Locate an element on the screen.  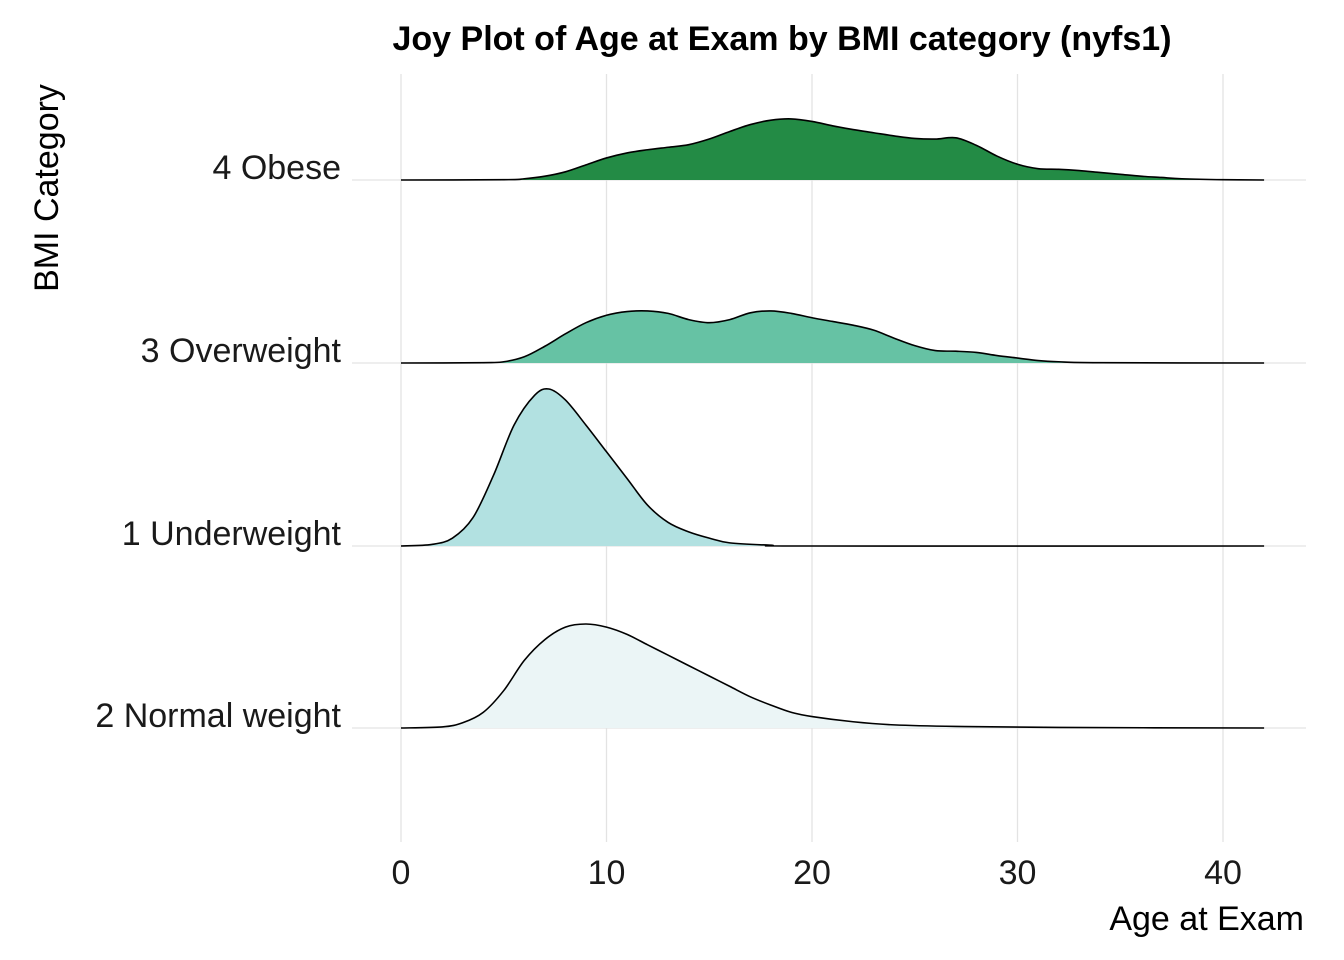
x-tick-label-0: 0 is located at coordinates (401, 873).